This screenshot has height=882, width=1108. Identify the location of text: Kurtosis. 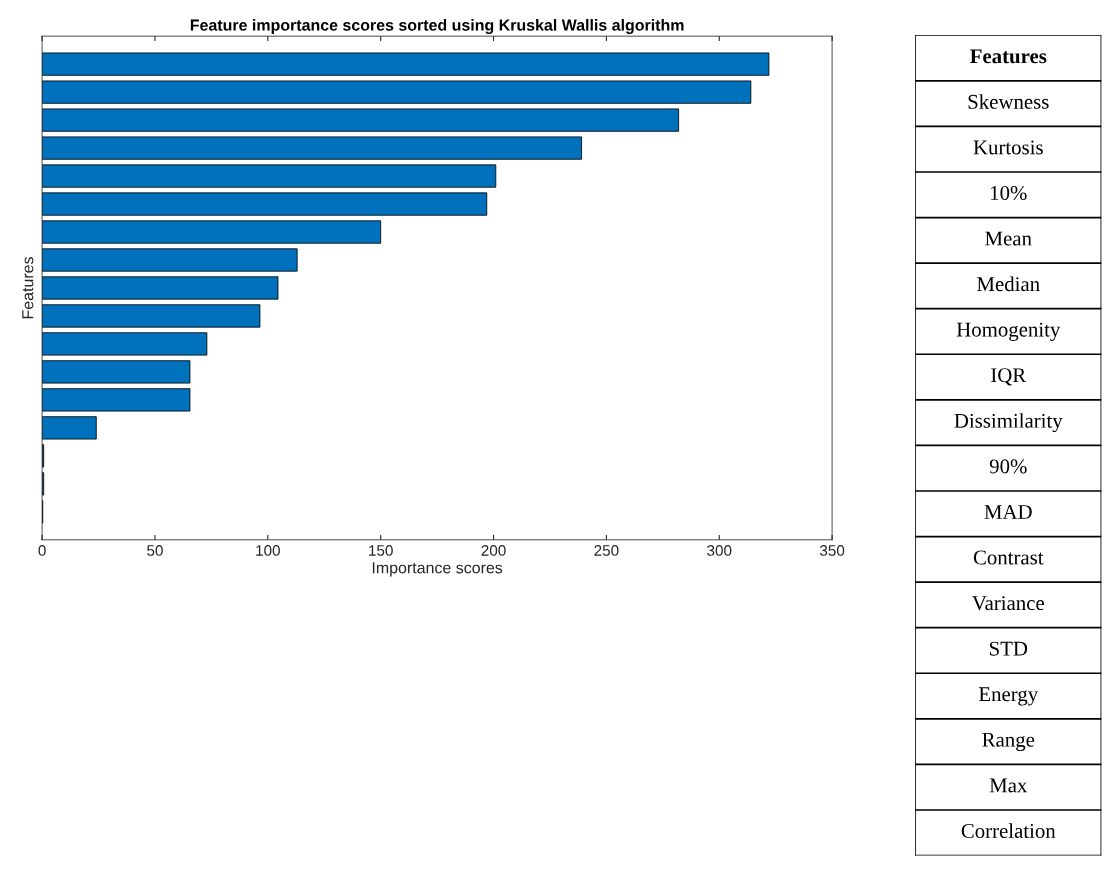
(1008, 147).